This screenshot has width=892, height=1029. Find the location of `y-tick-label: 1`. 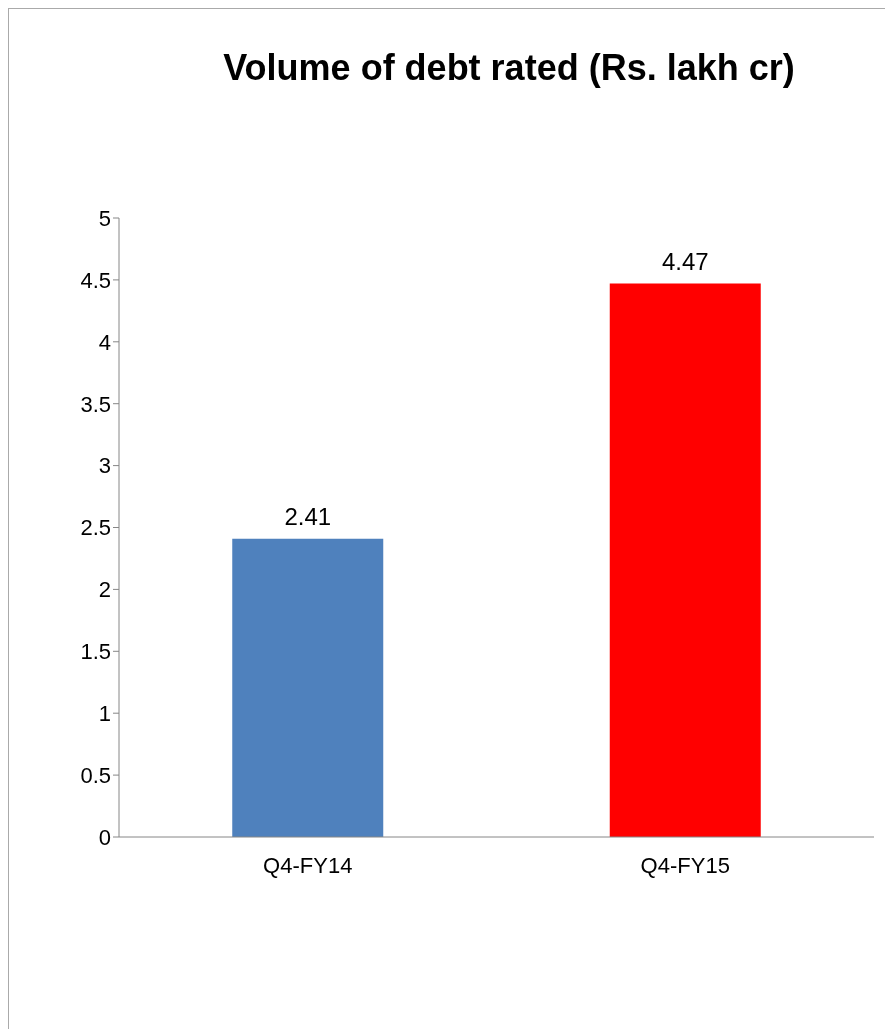

y-tick-label: 1 is located at coordinates (104, 714).